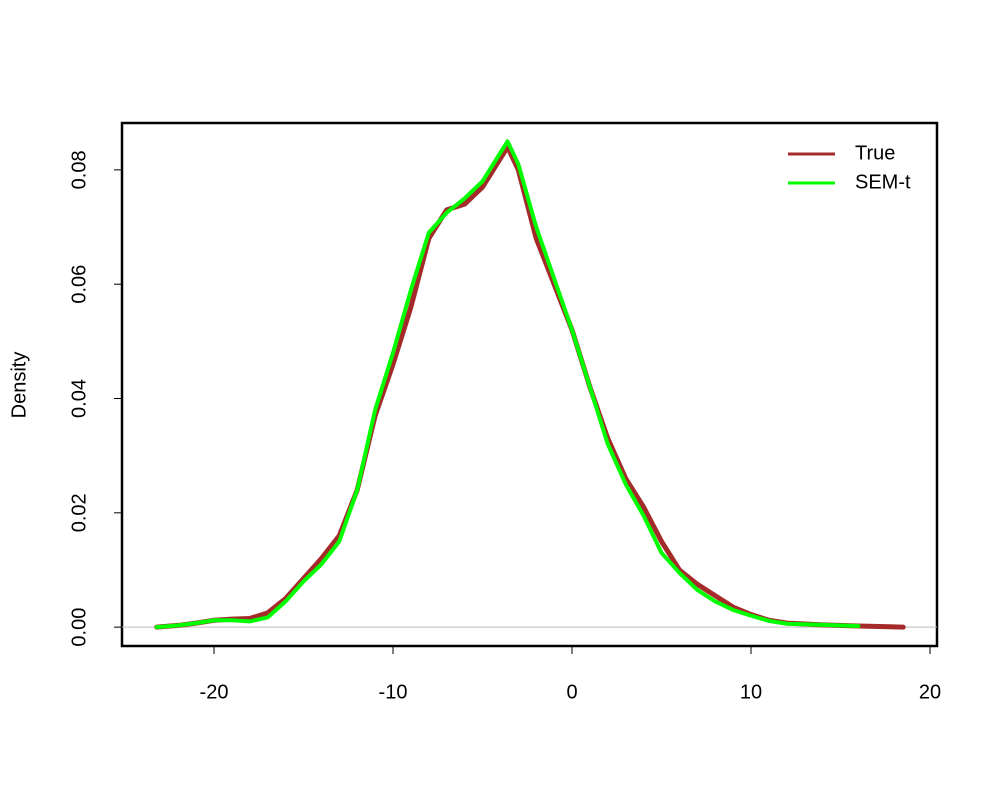 This screenshot has height=800, width=1000. What do you see at coordinates (883, 182) in the screenshot?
I see `legend-label: SEM-t` at bounding box center [883, 182].